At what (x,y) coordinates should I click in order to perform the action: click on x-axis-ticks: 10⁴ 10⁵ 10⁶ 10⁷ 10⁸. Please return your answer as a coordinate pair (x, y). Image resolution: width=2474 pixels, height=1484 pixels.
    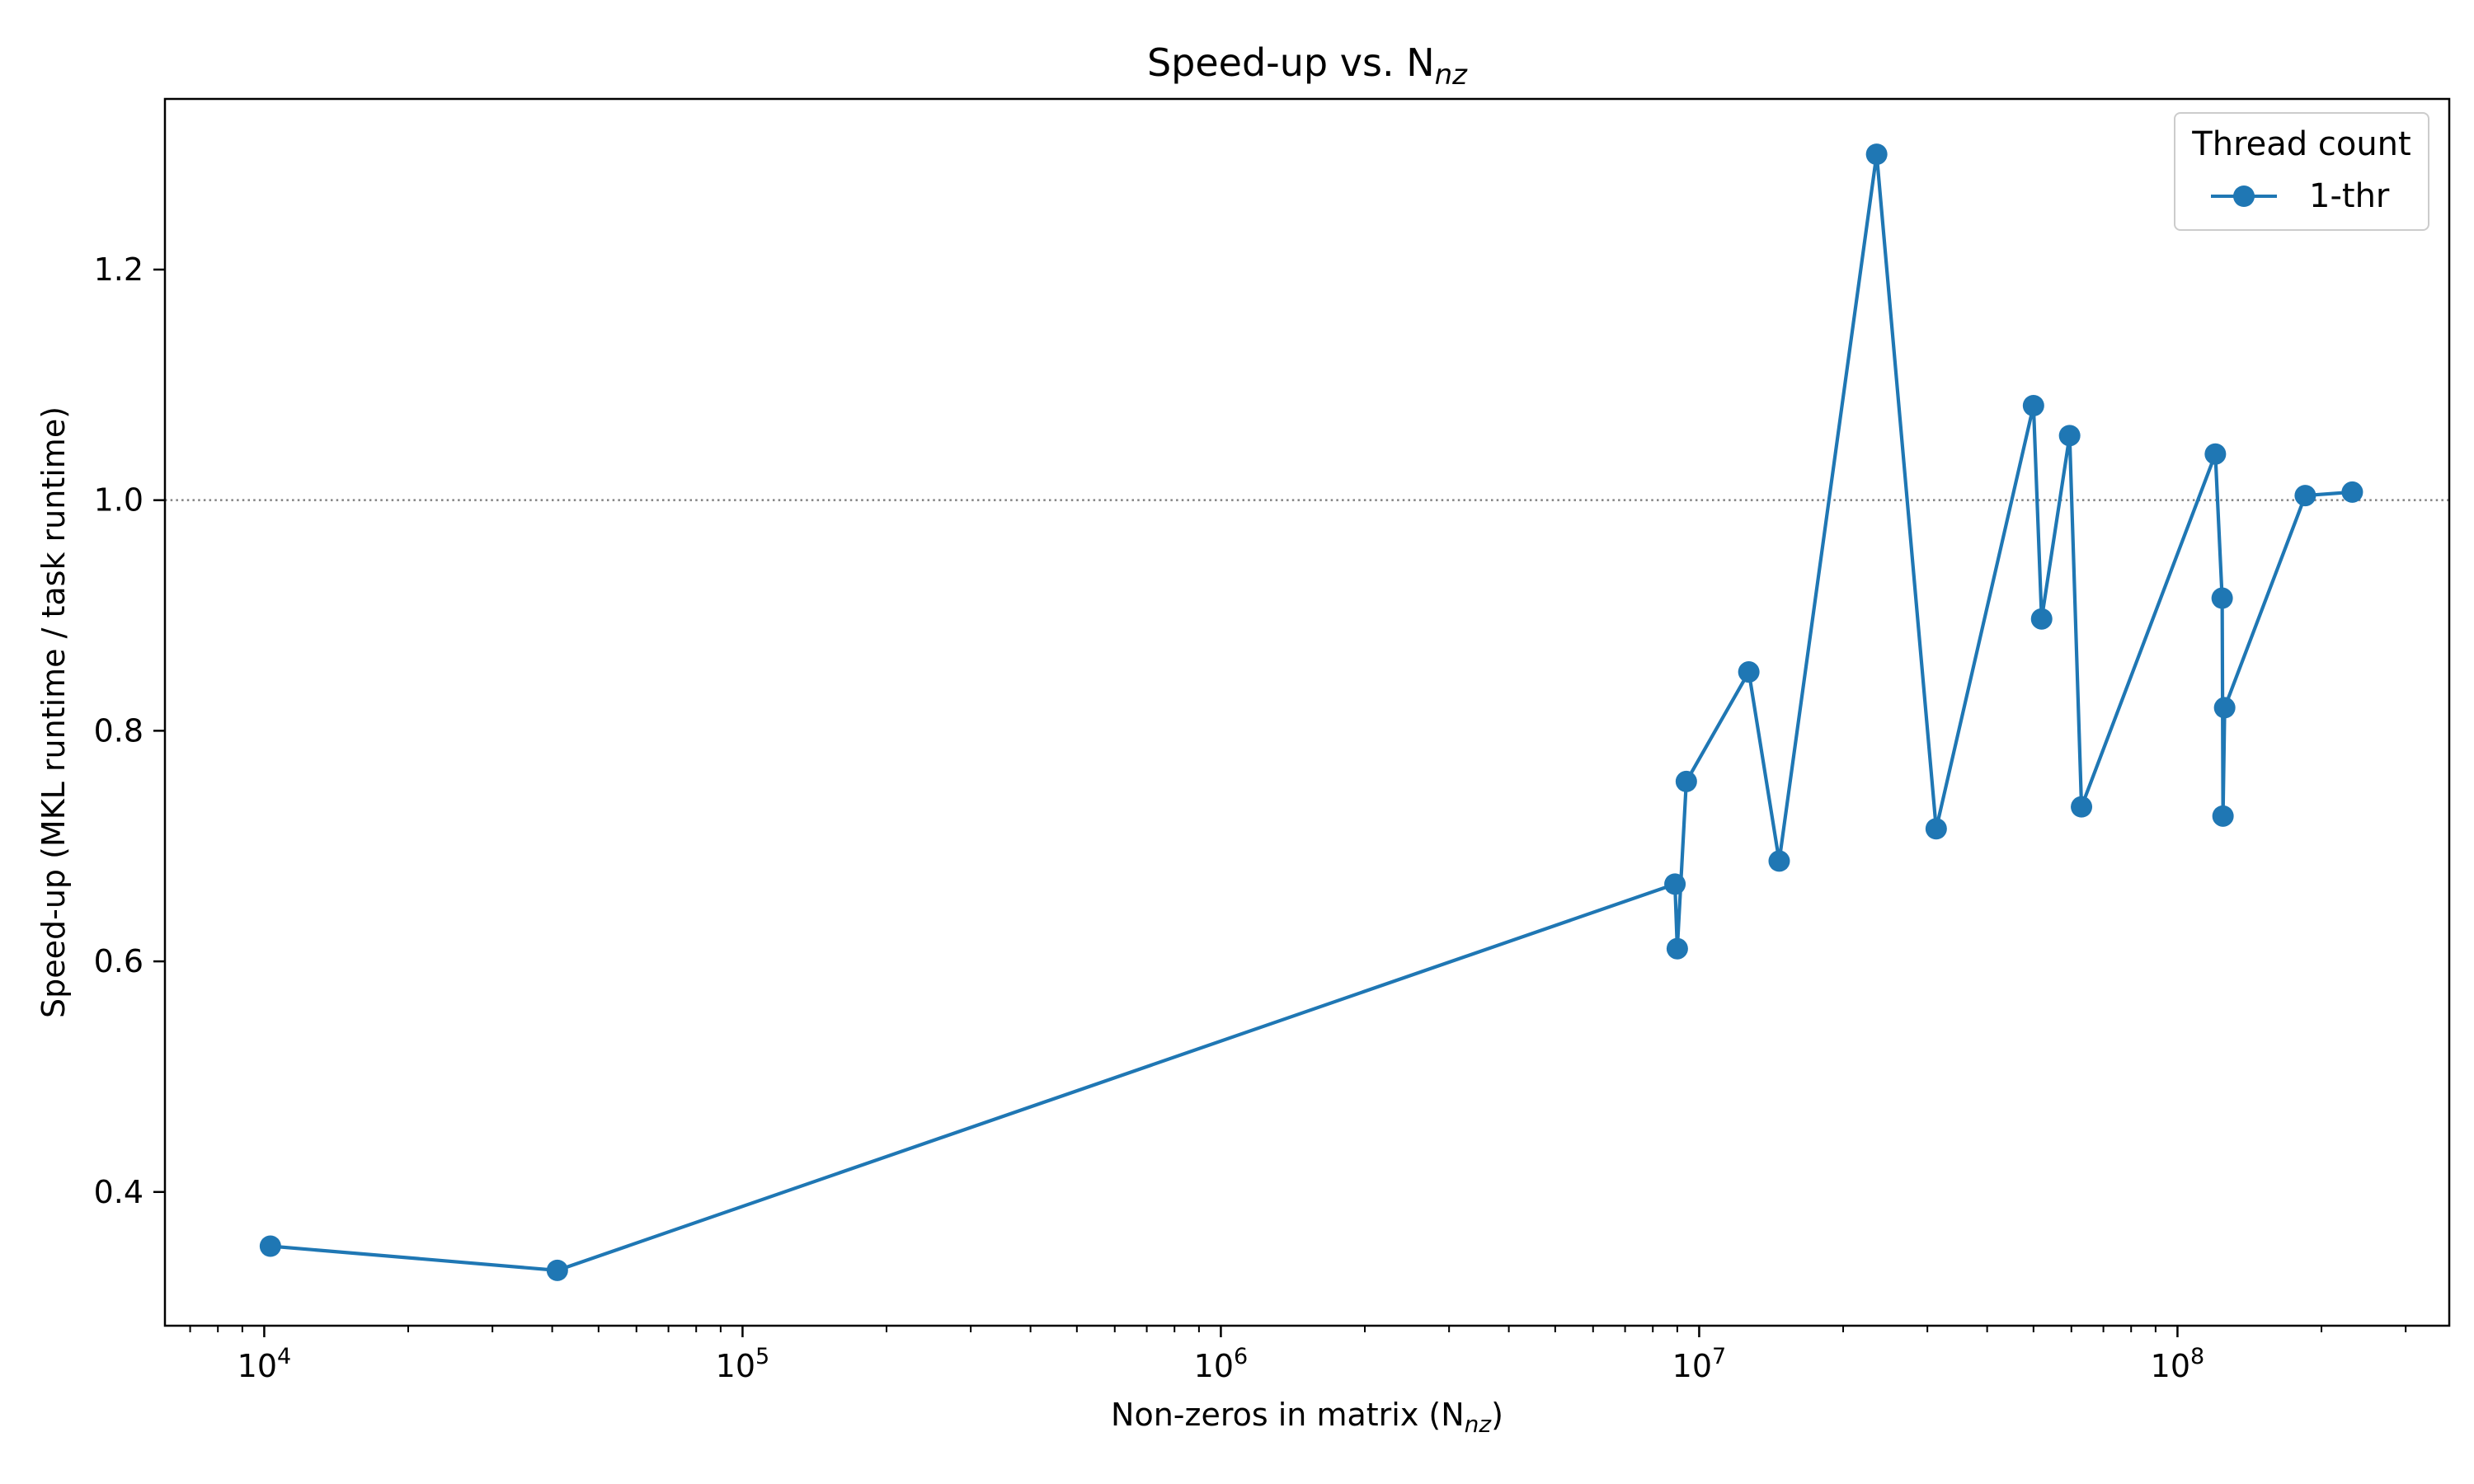
    Looking at the image, I should click on (1298, 1355).